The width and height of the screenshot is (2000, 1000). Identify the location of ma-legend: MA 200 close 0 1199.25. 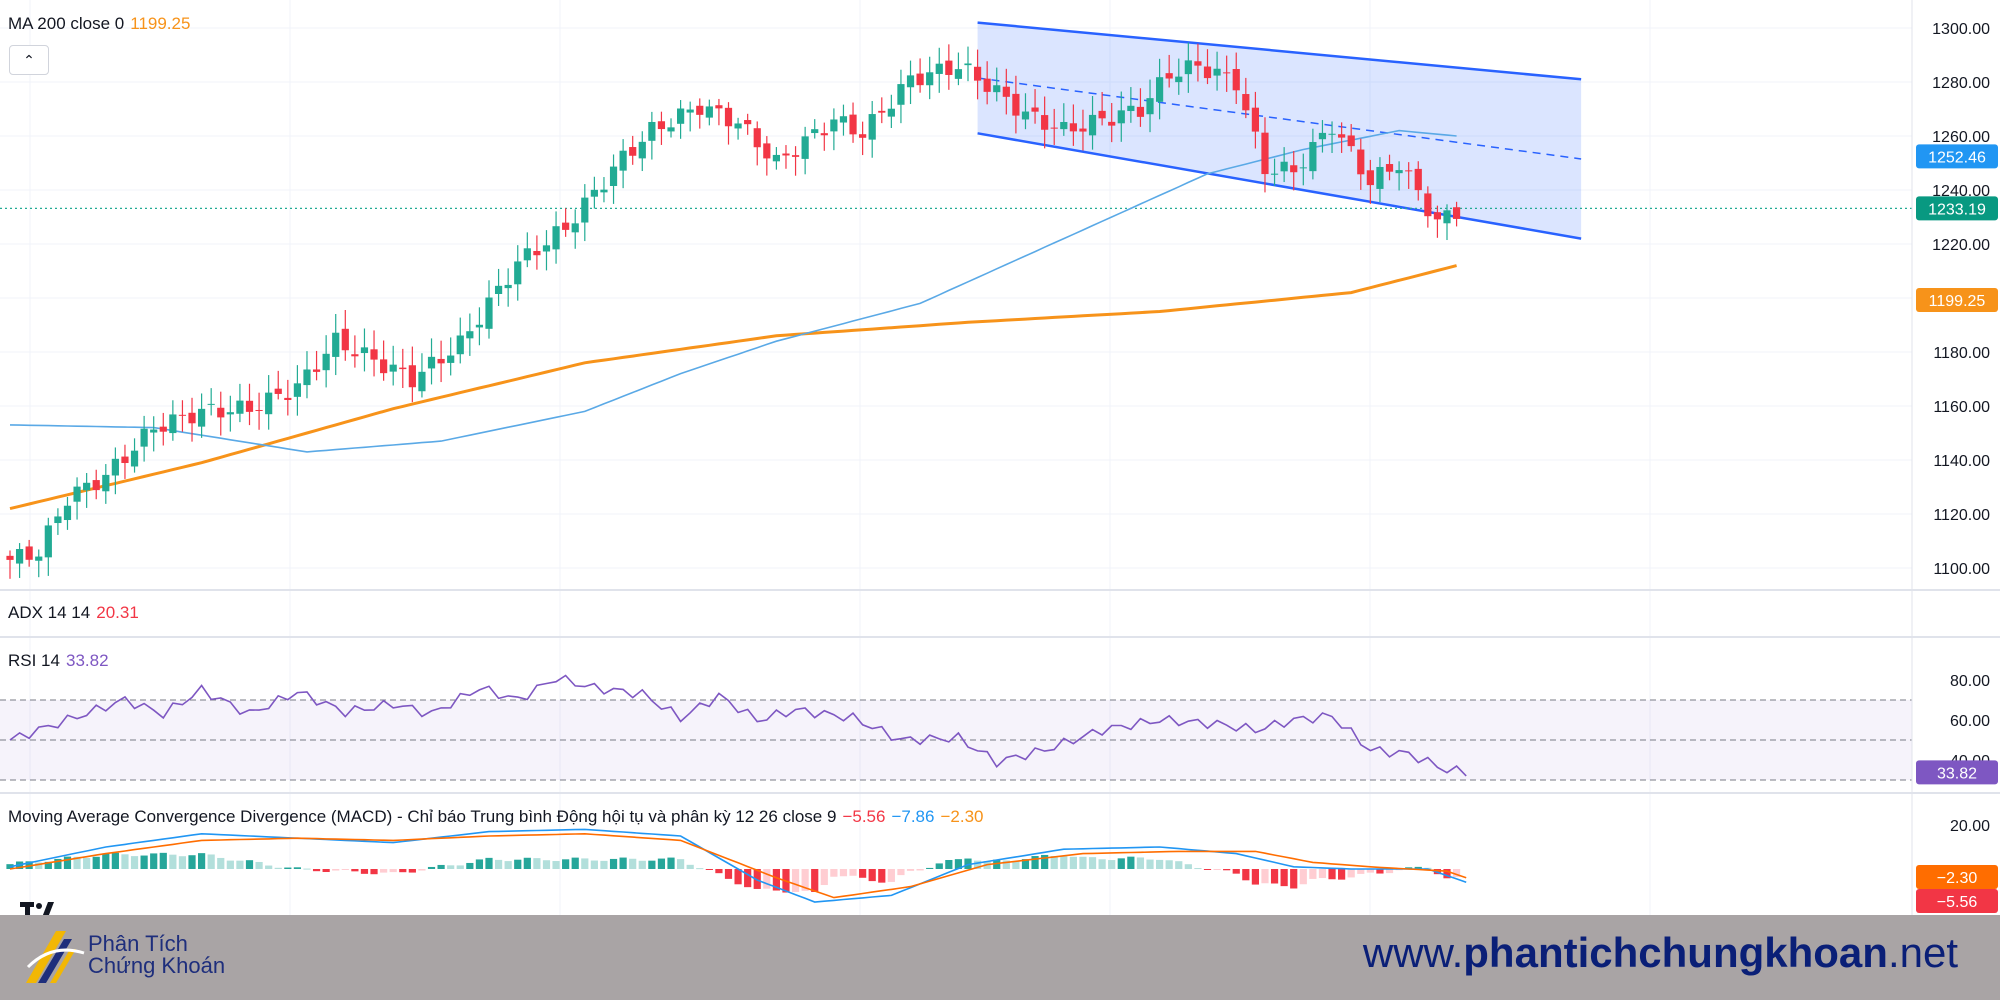
(99, 24).